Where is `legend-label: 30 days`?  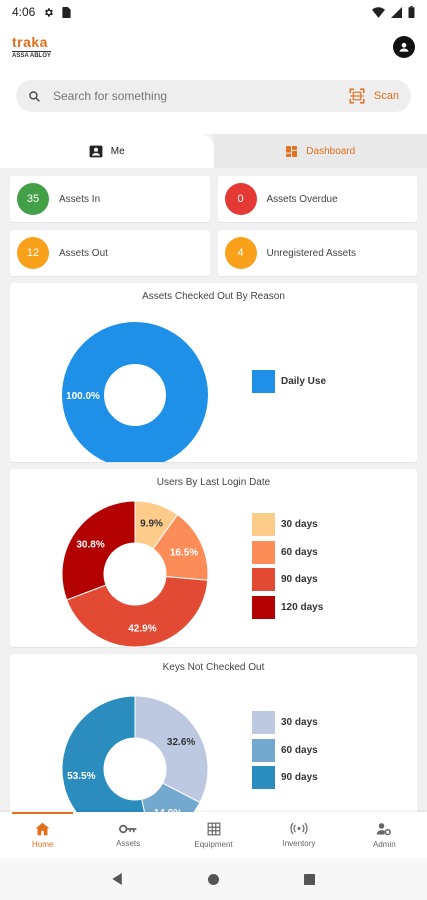
legend-label: 30 days is located at coordinates (299, 525).